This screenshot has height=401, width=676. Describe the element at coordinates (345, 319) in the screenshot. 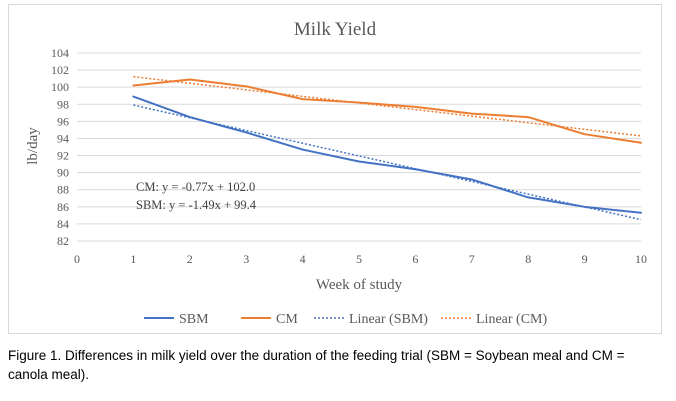

I see `legend: SBM CM Linear (SBM) Linear (CM)` at that location.